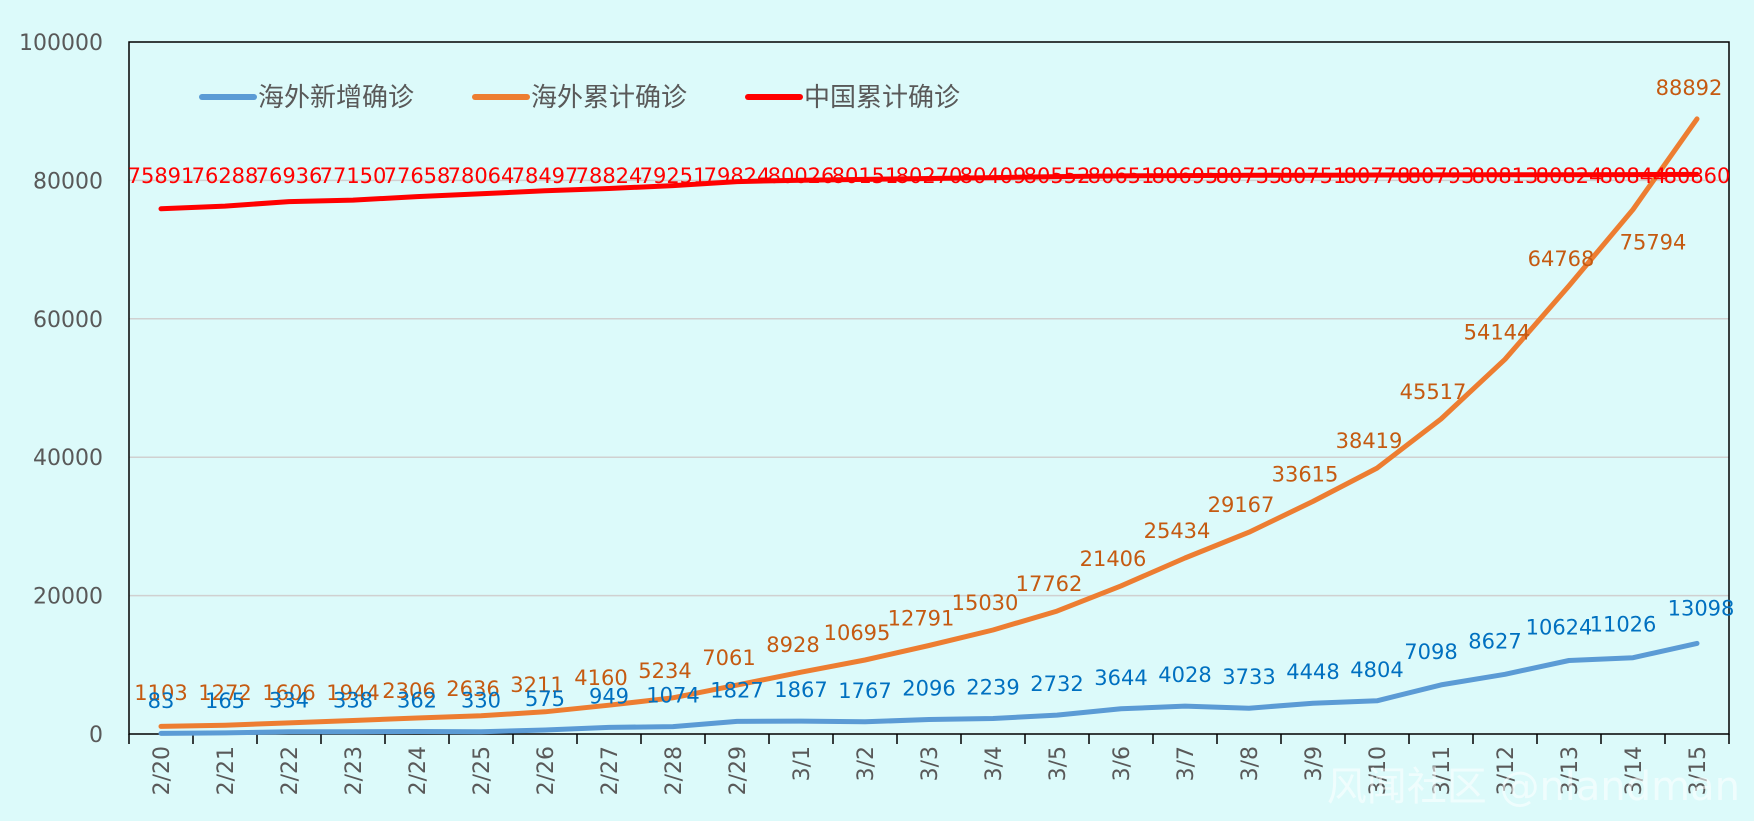  What do you see at coordinates (1698, 770) in the screenshot?
I see `x-tick-label: 3/15` at bounding box center [1698, 770].